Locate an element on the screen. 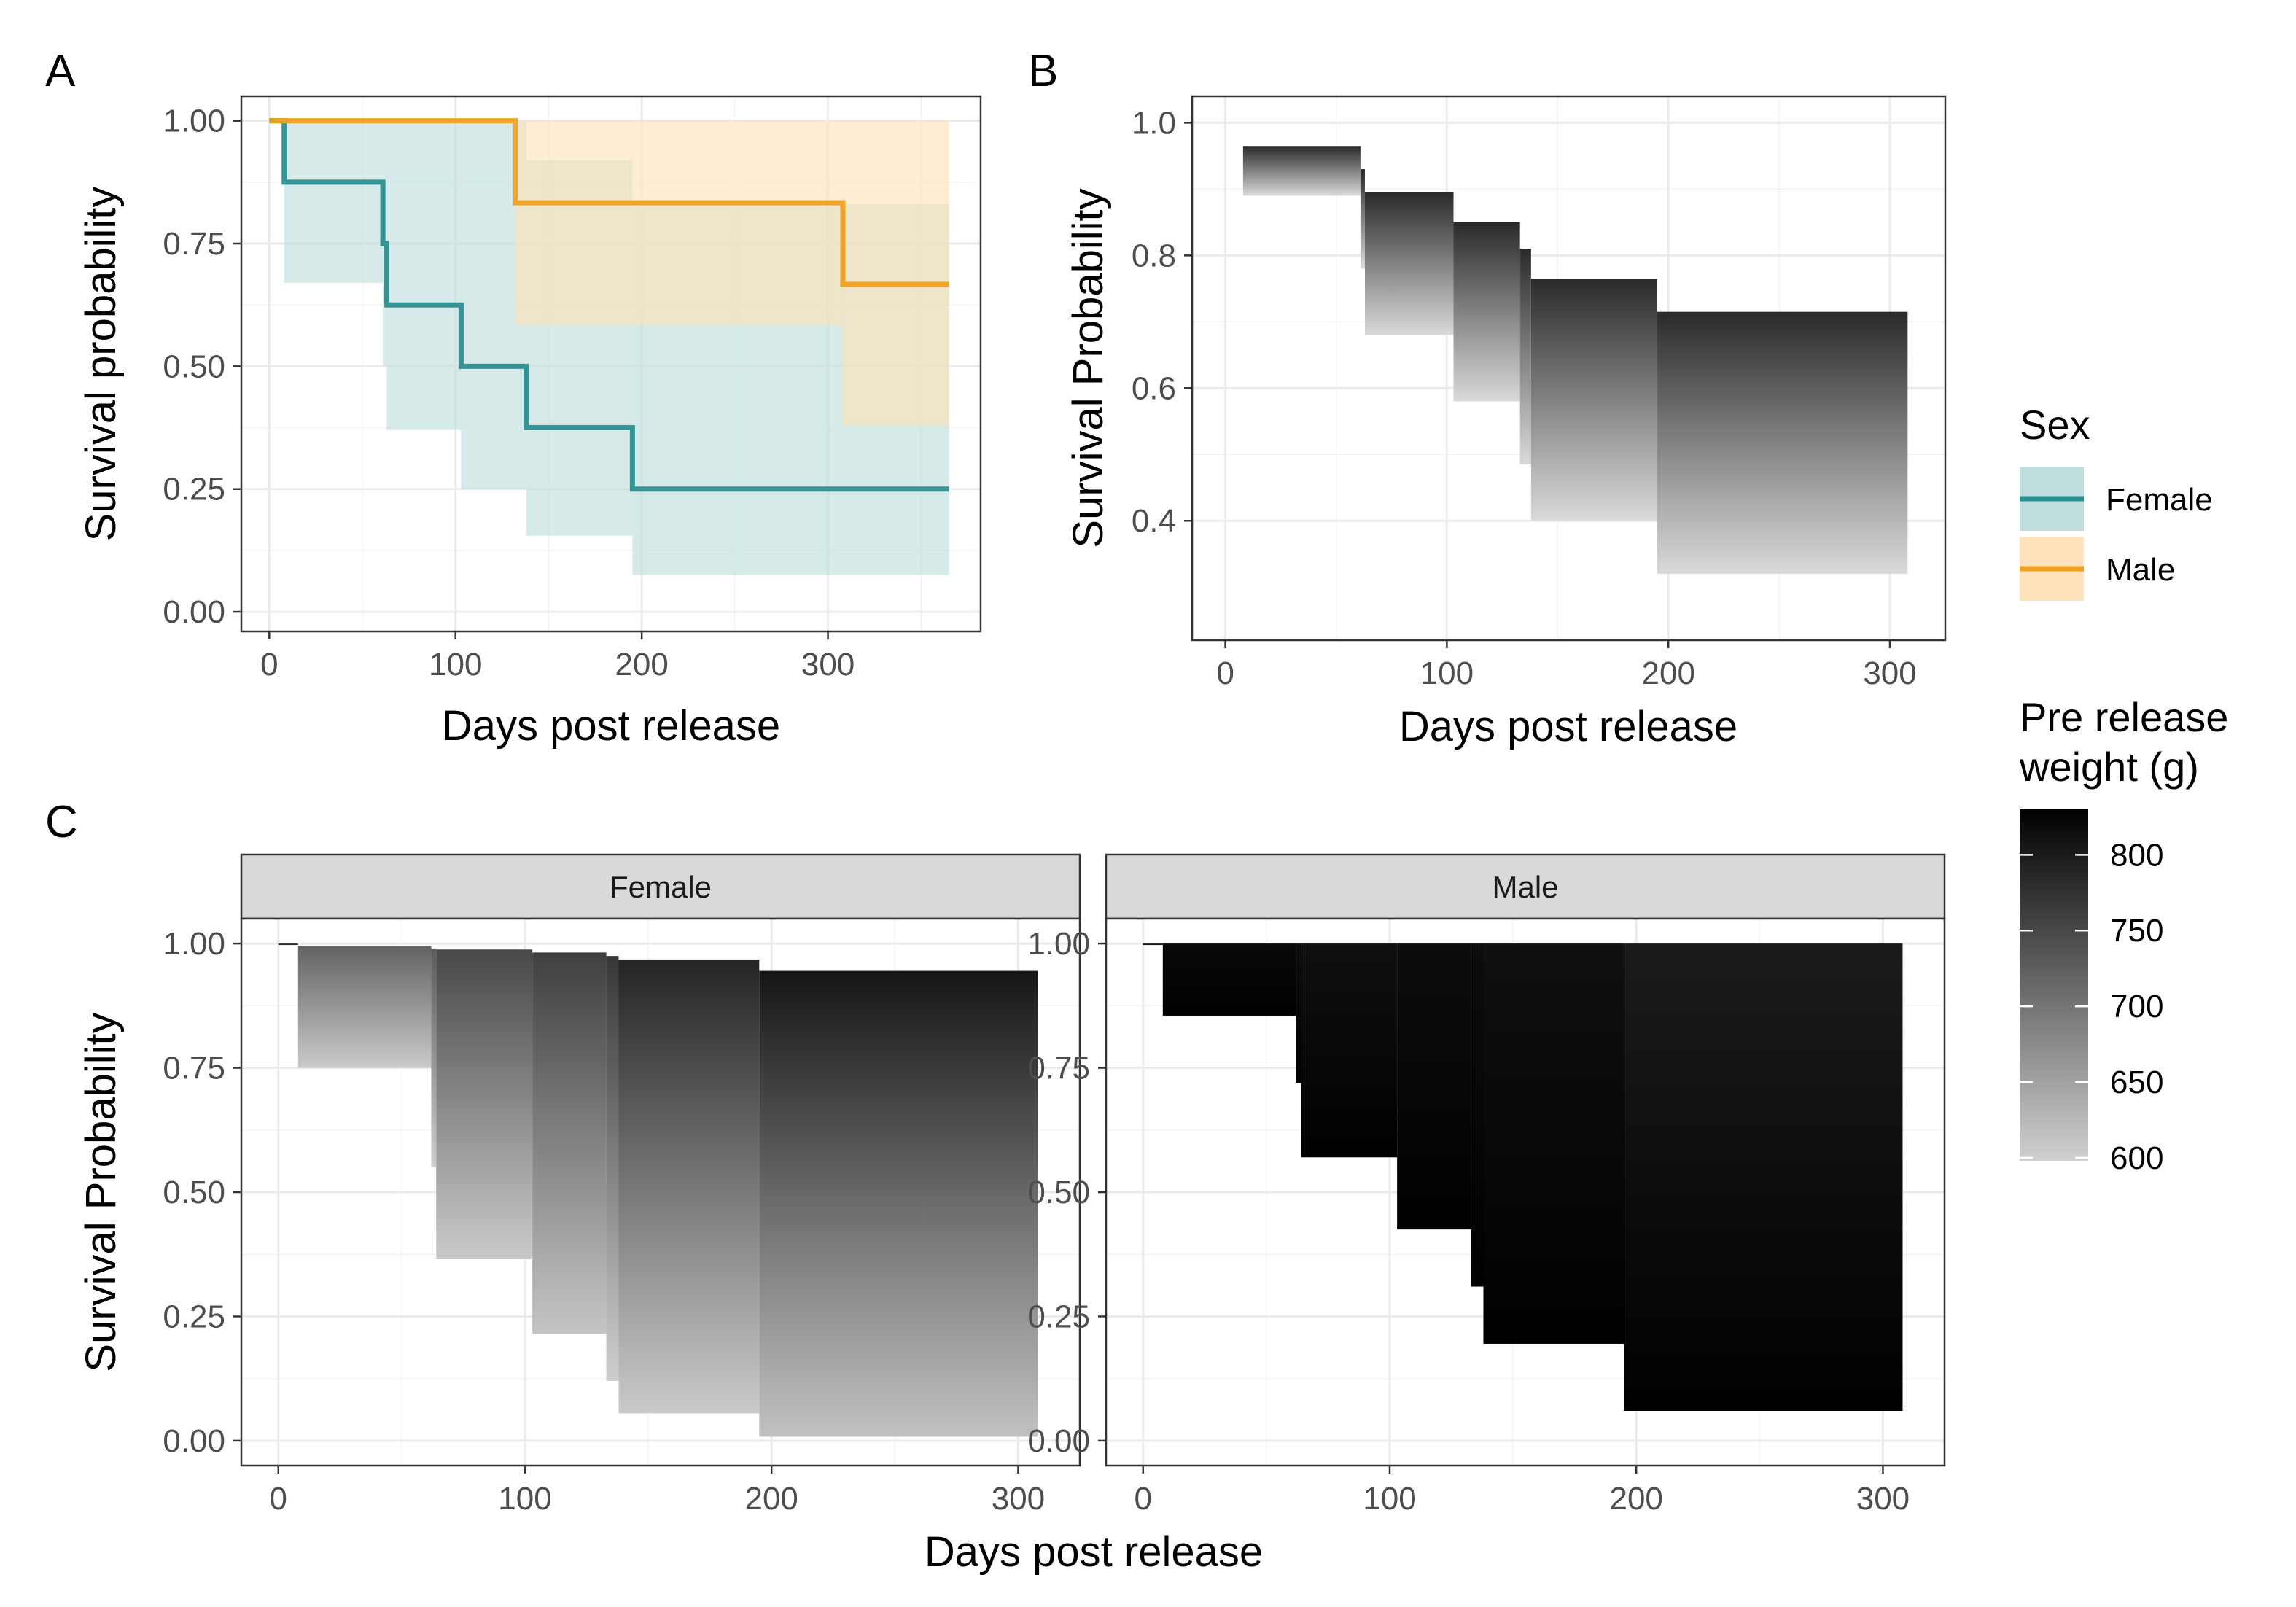  panel-letter-a: A is located at coordinates (61, 71).